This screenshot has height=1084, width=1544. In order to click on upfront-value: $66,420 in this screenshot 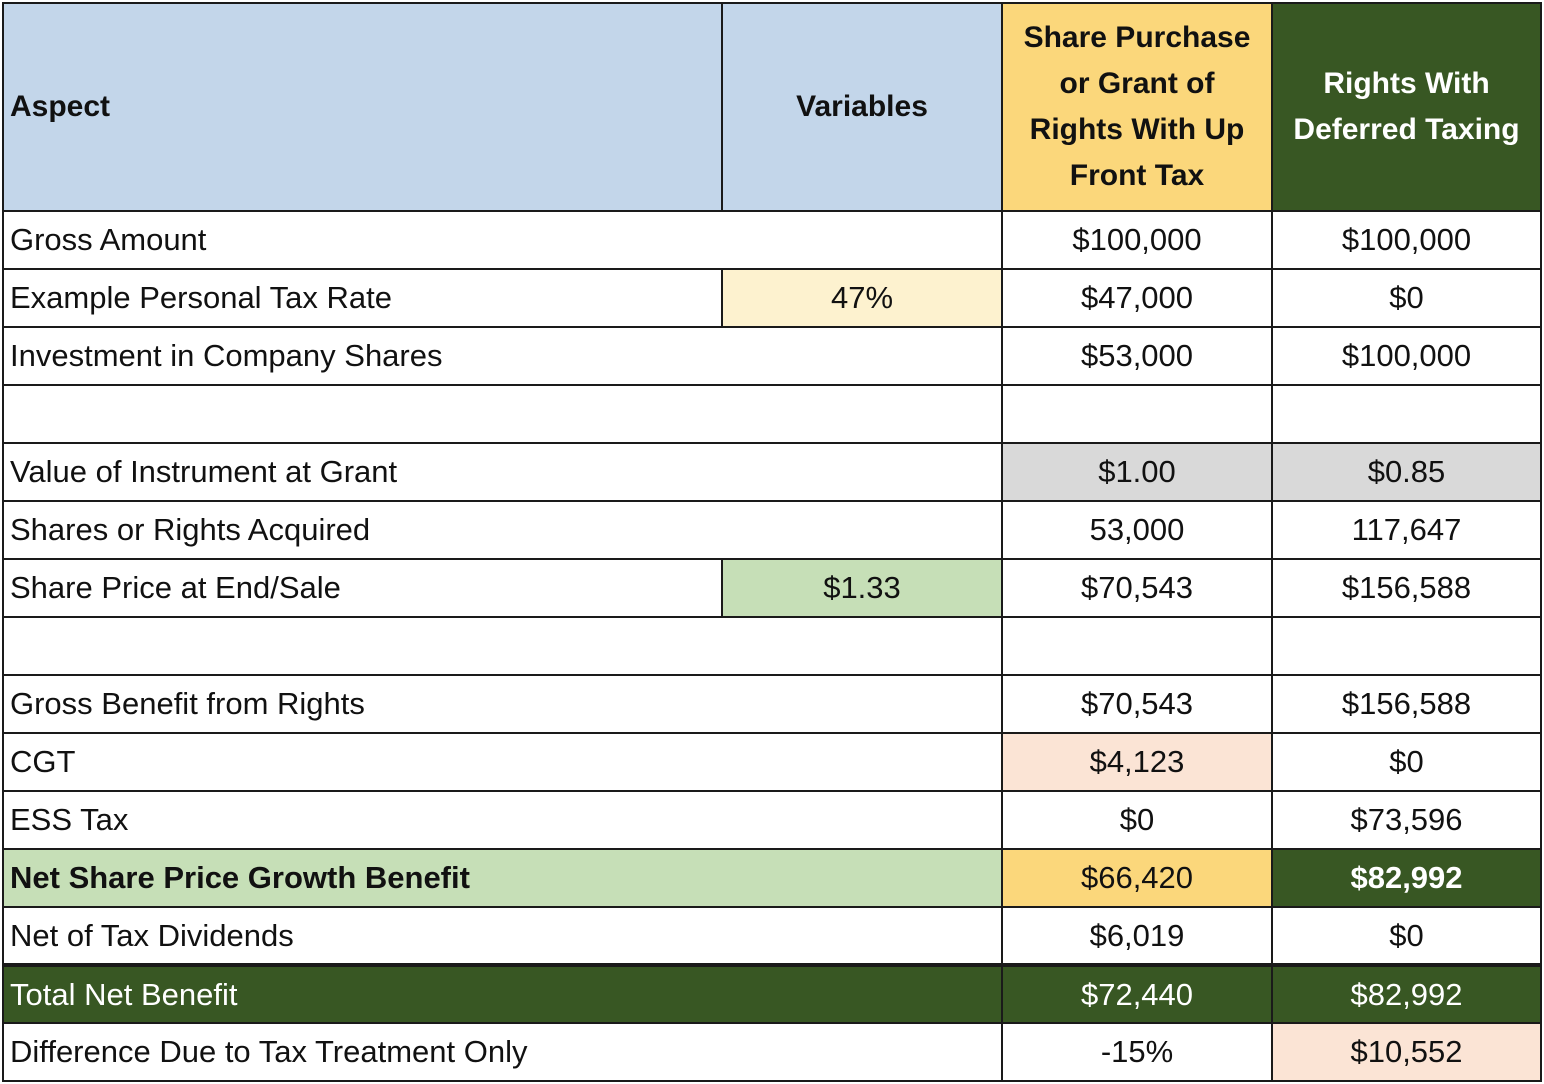, I will do `click(1137, 878)`.